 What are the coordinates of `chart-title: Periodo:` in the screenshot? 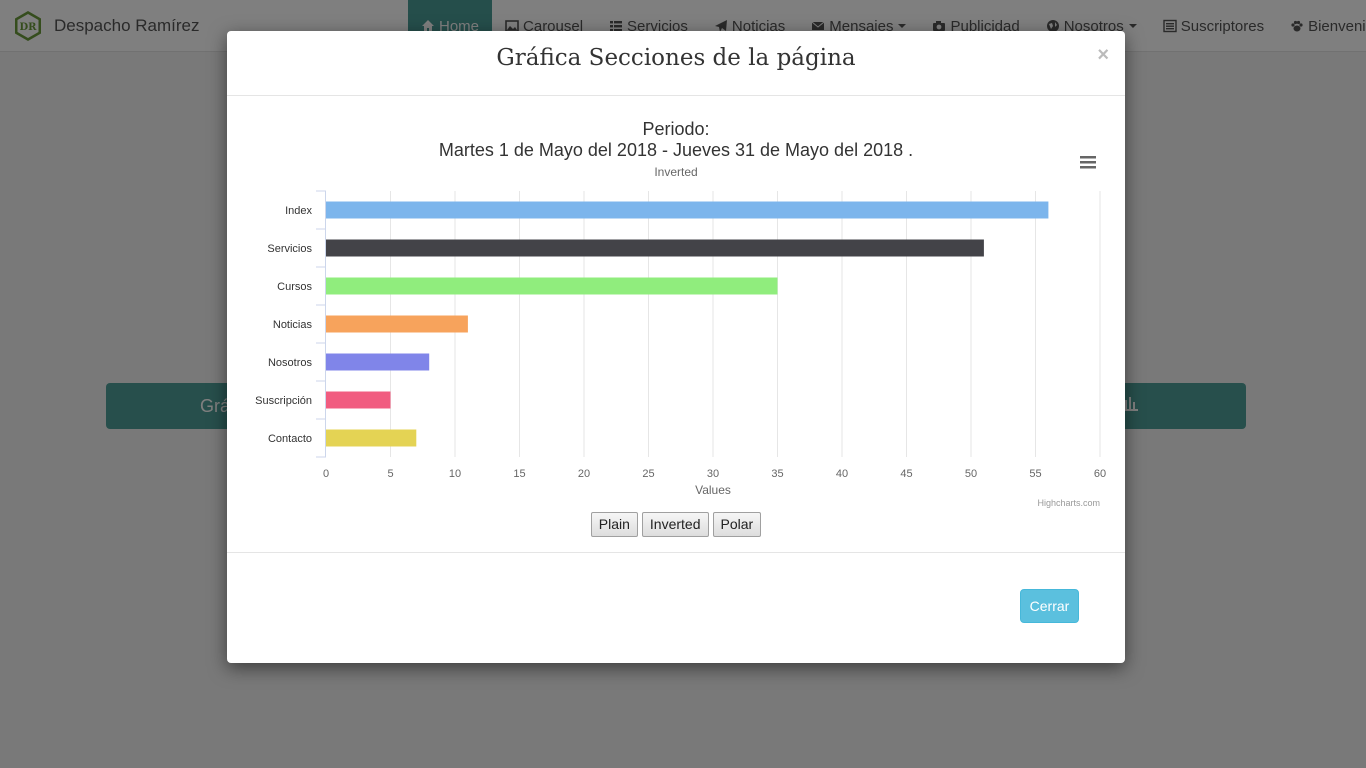 It's located at (675, 129).